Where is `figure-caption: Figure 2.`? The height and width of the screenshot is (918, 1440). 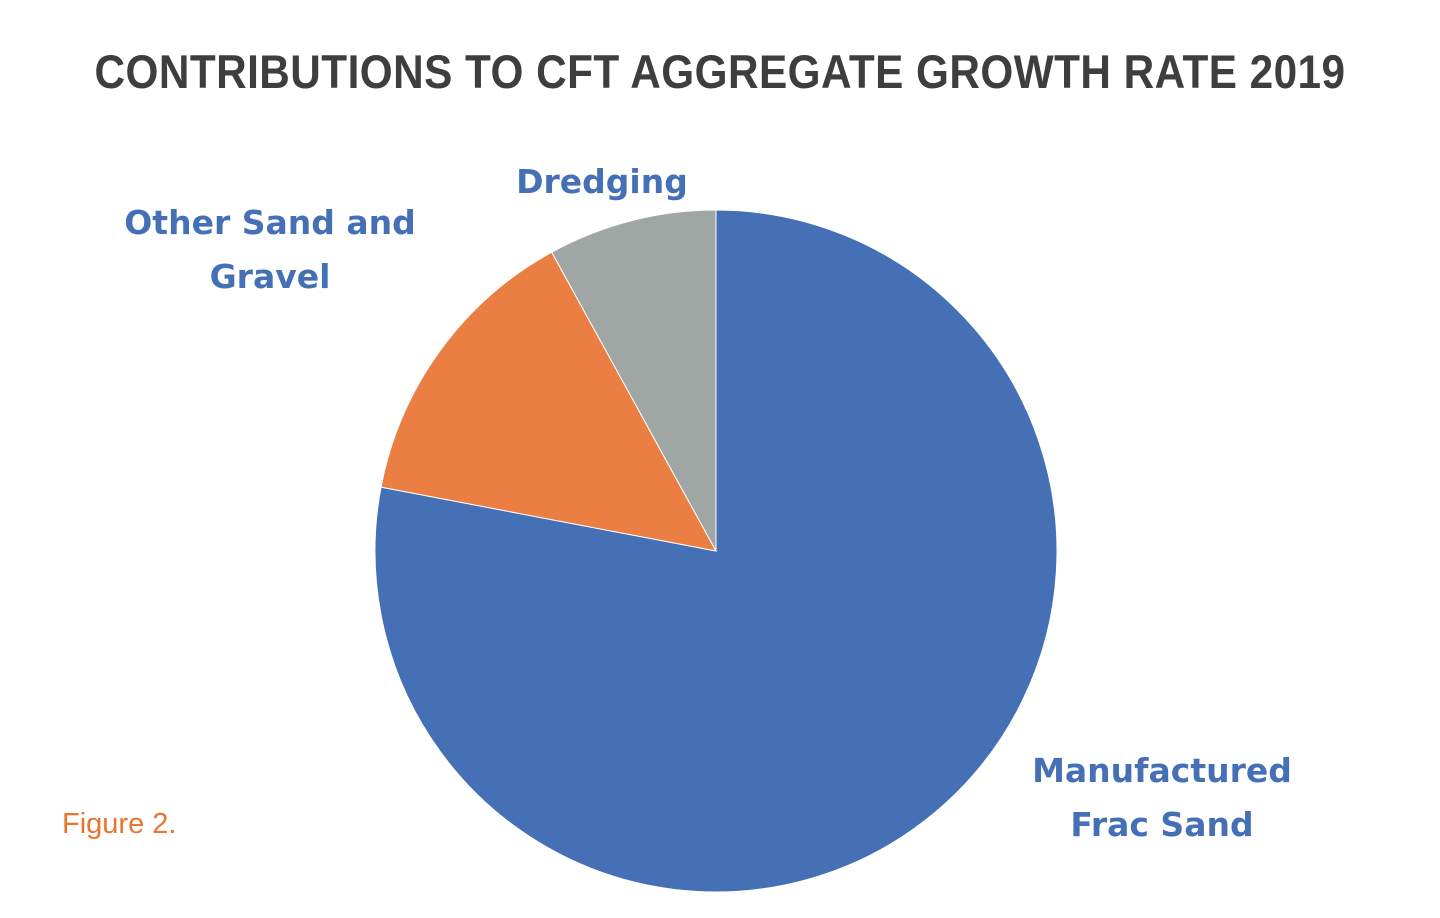
figure-caption: Figure 2. is located at coordinates (119, 824).